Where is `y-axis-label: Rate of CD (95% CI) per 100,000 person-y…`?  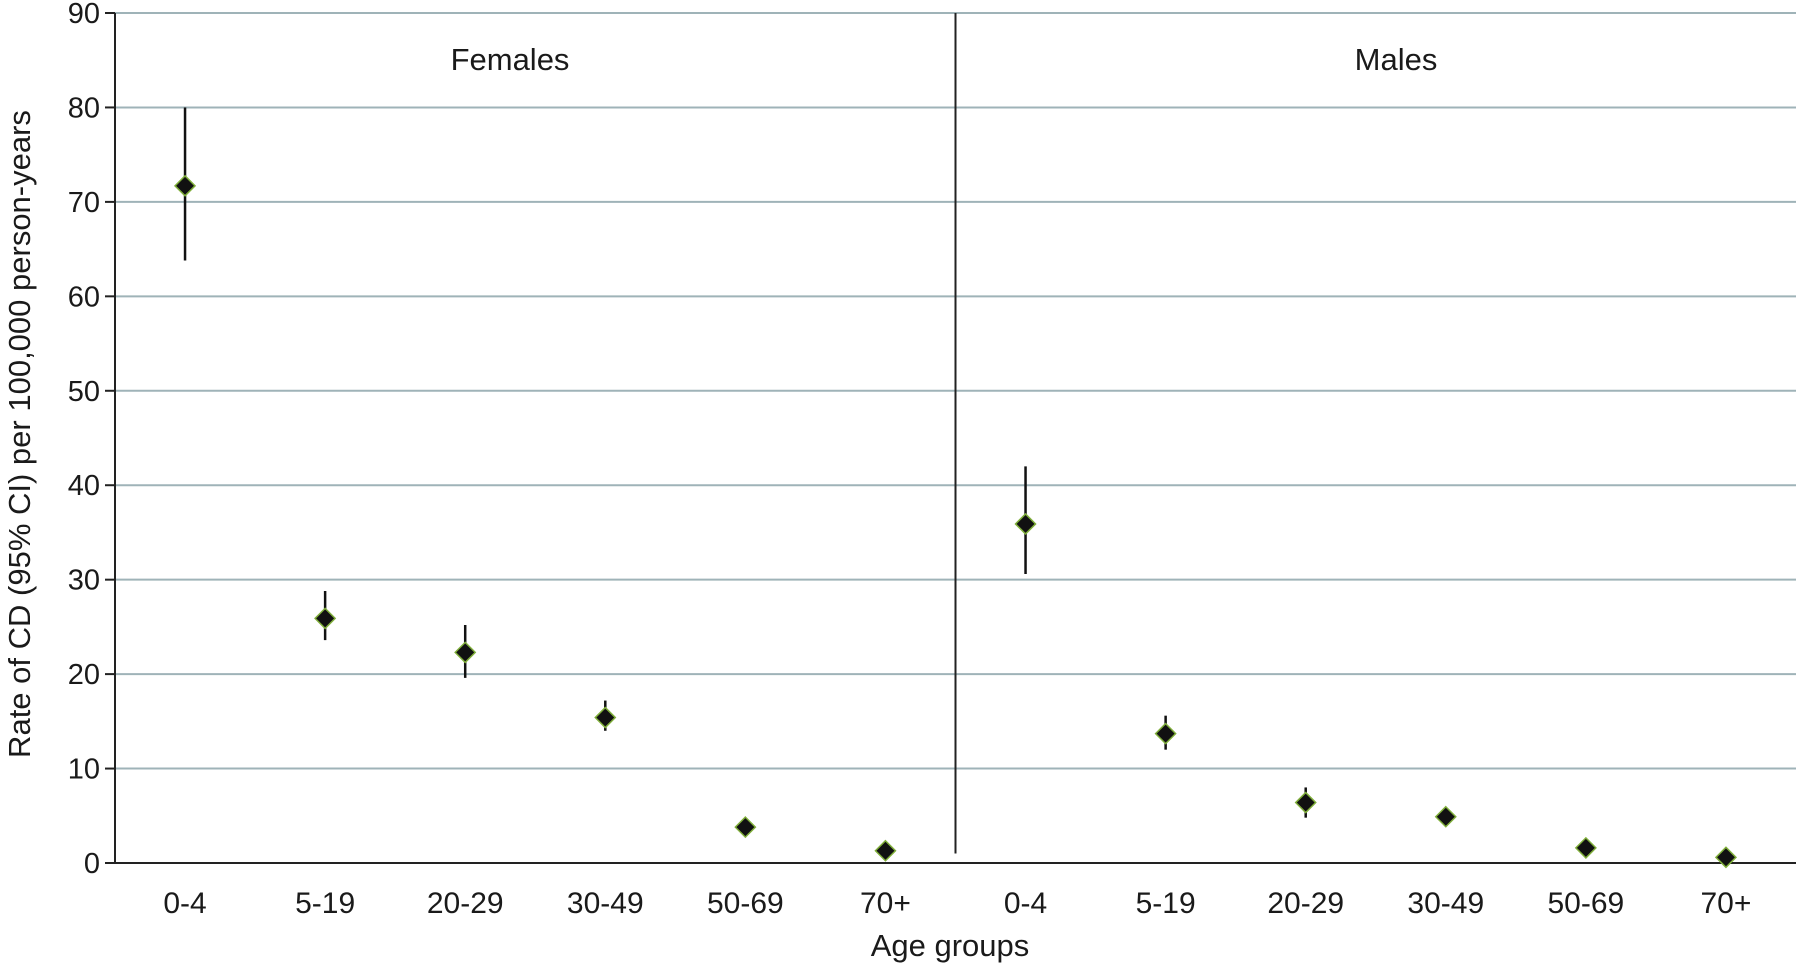 y-axis-label: Rate of CD (95% CI) per 100,000 person-y… is located at coordinates (19, 434).